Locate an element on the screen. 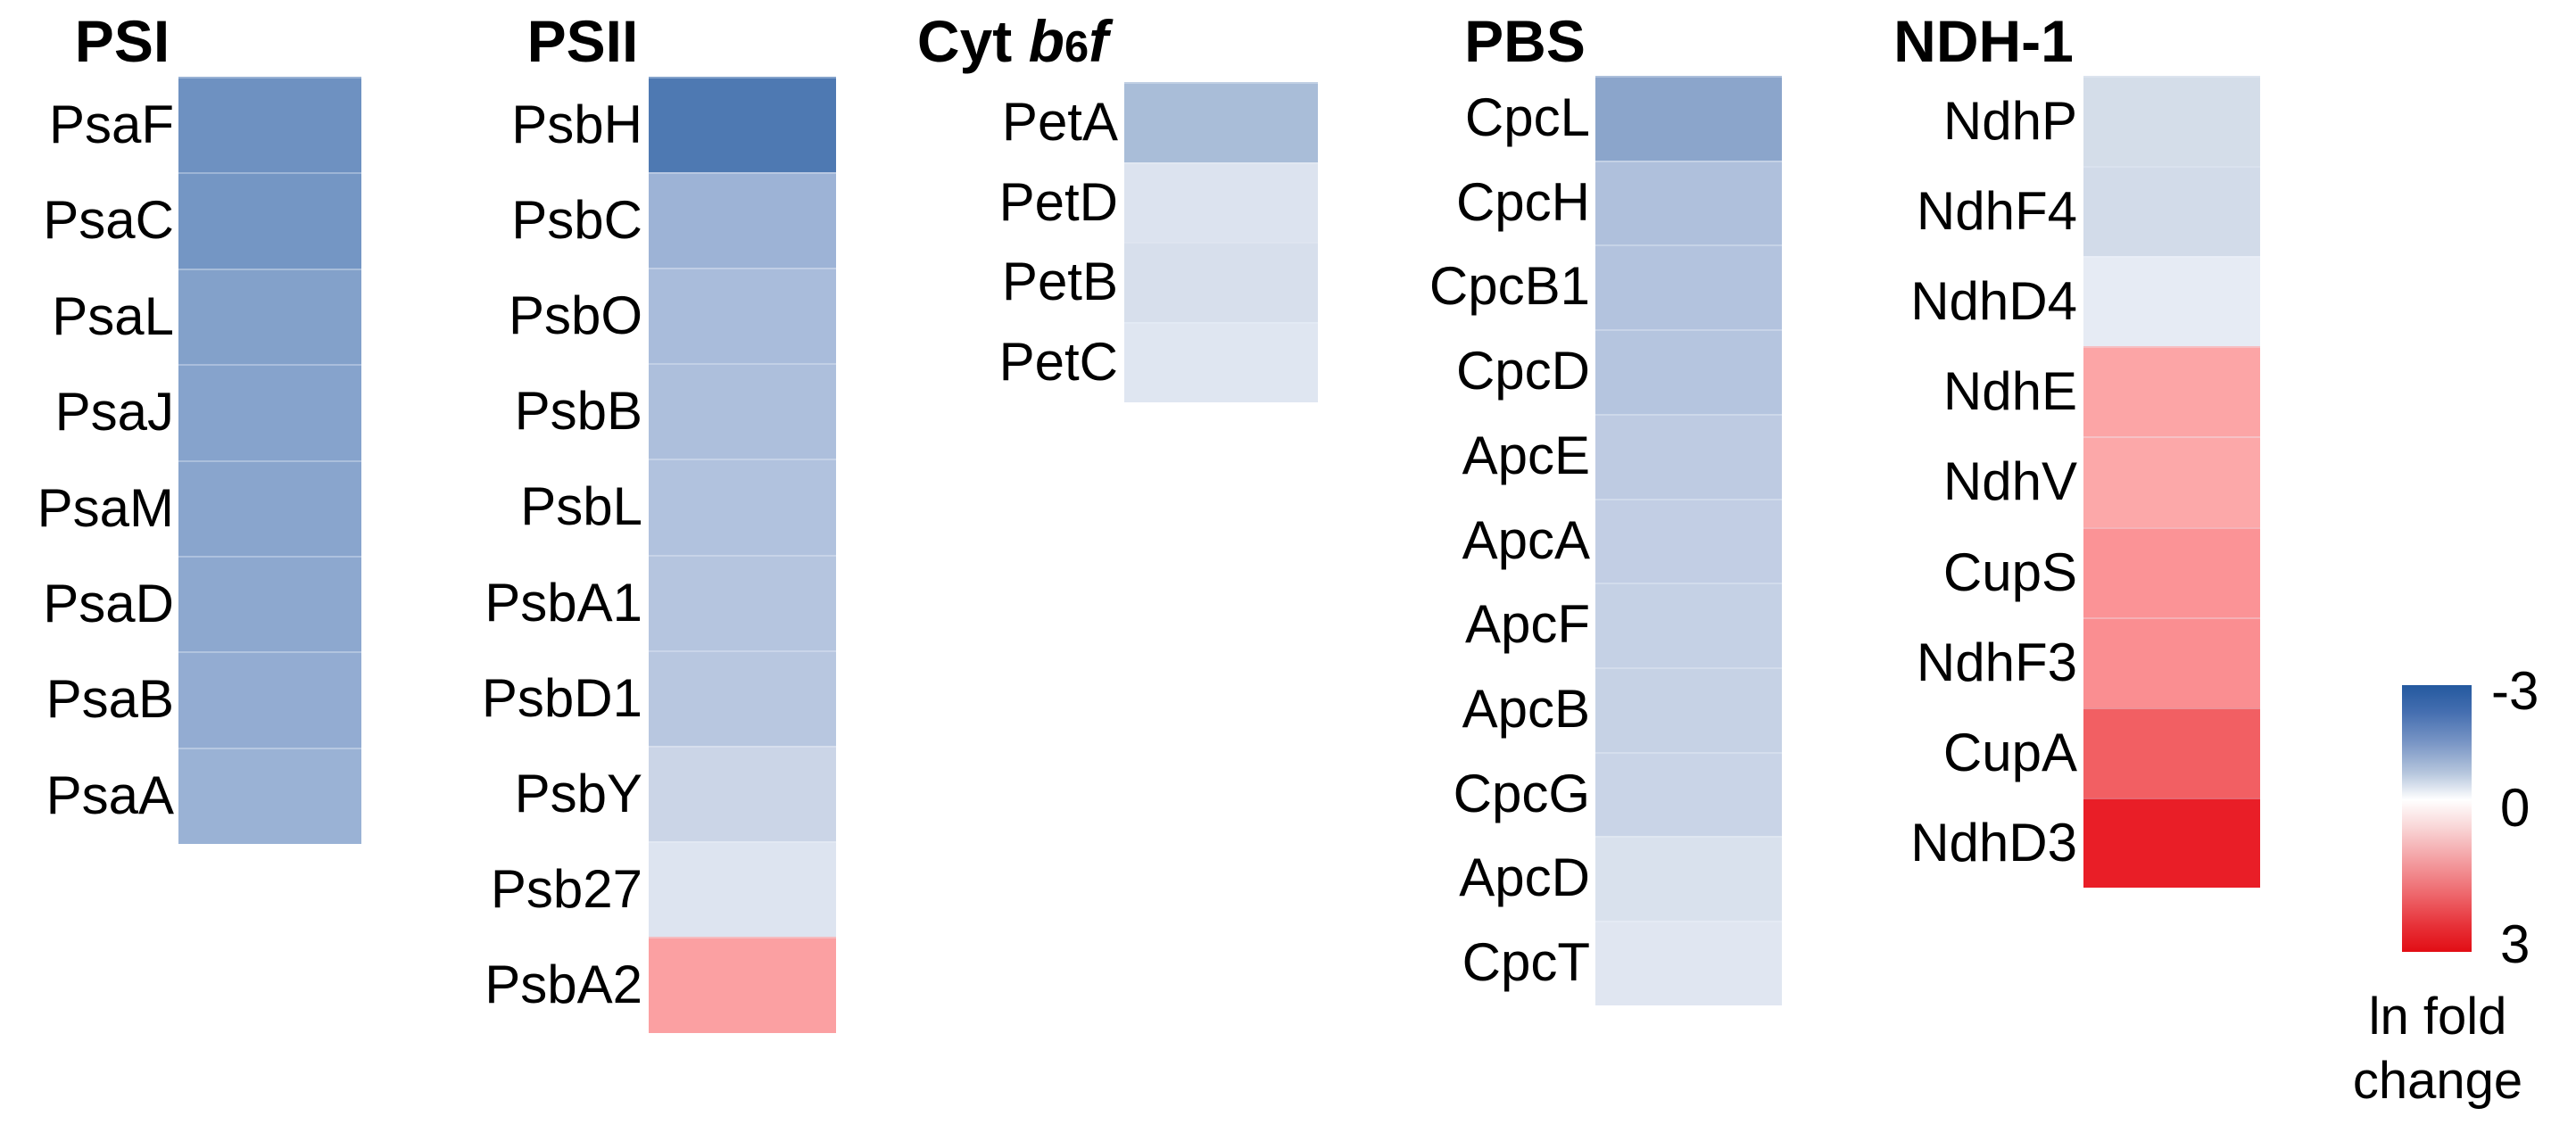 This screenshot has height=1141, width=2576. heatmap-cell-ndh1-ndhf4 is located at coordinates (2171, 212).